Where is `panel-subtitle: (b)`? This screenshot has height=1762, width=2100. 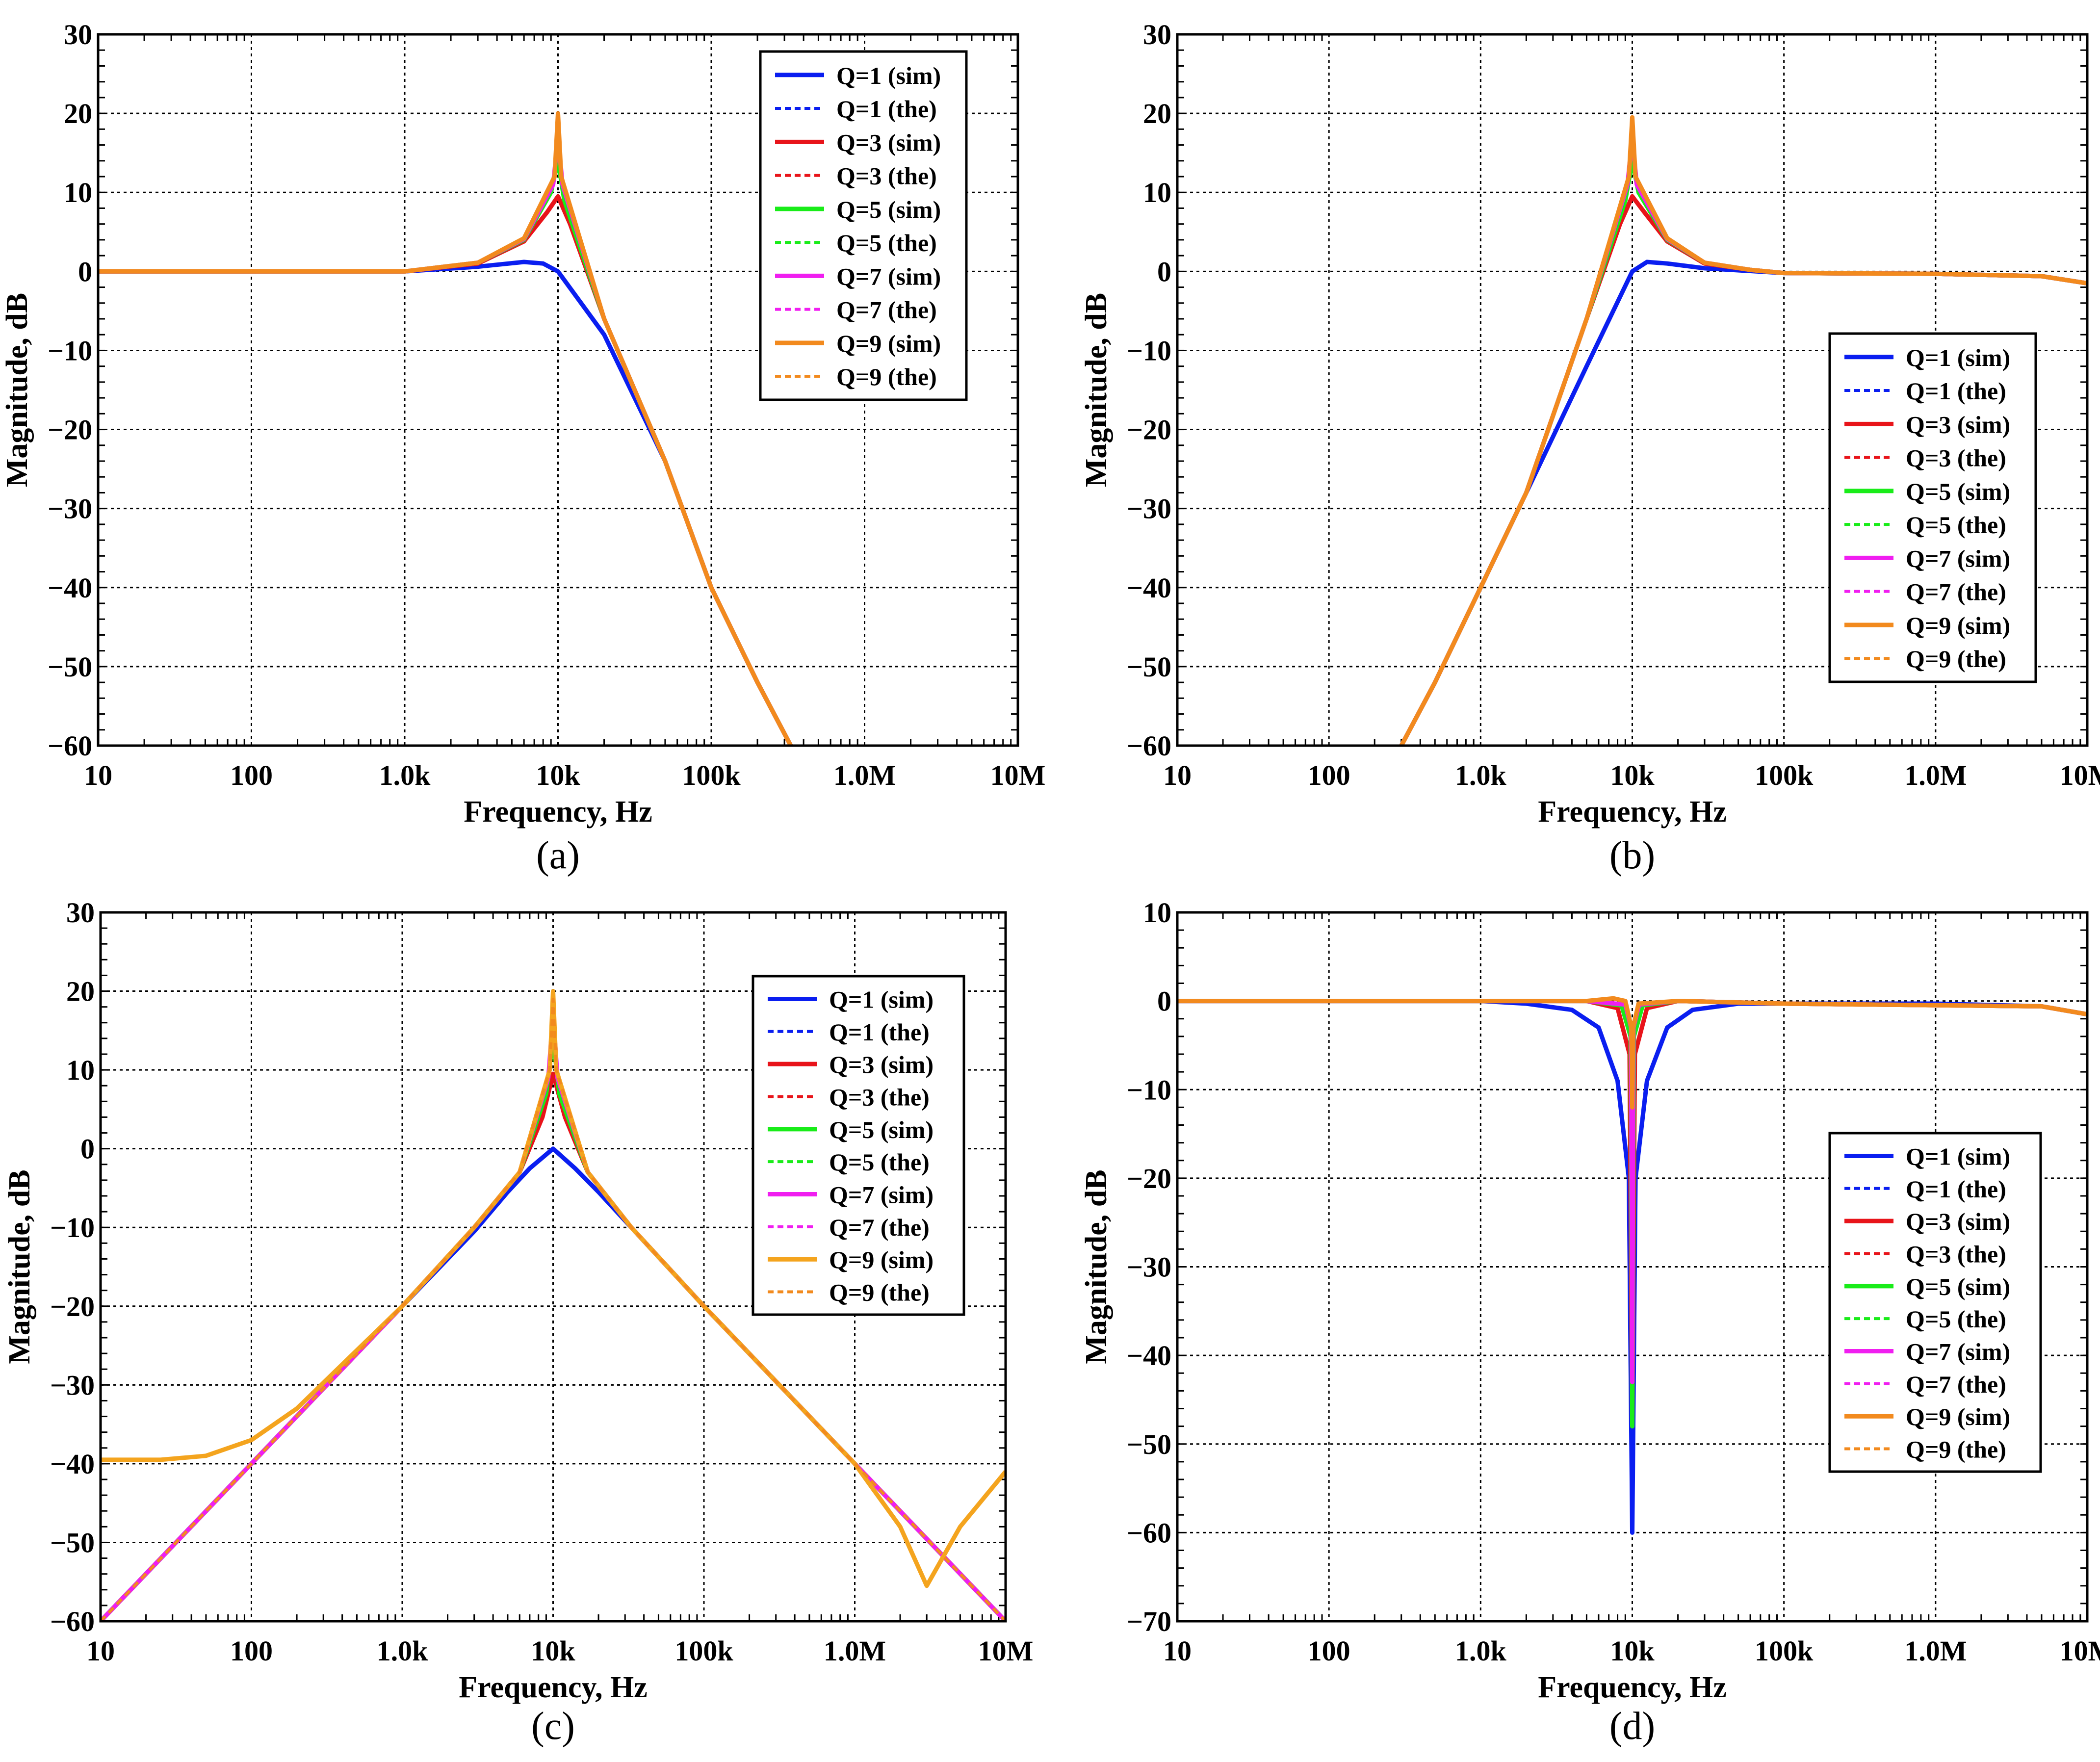 panel-subtitle: (b) is located at coordinates (1632, 855).